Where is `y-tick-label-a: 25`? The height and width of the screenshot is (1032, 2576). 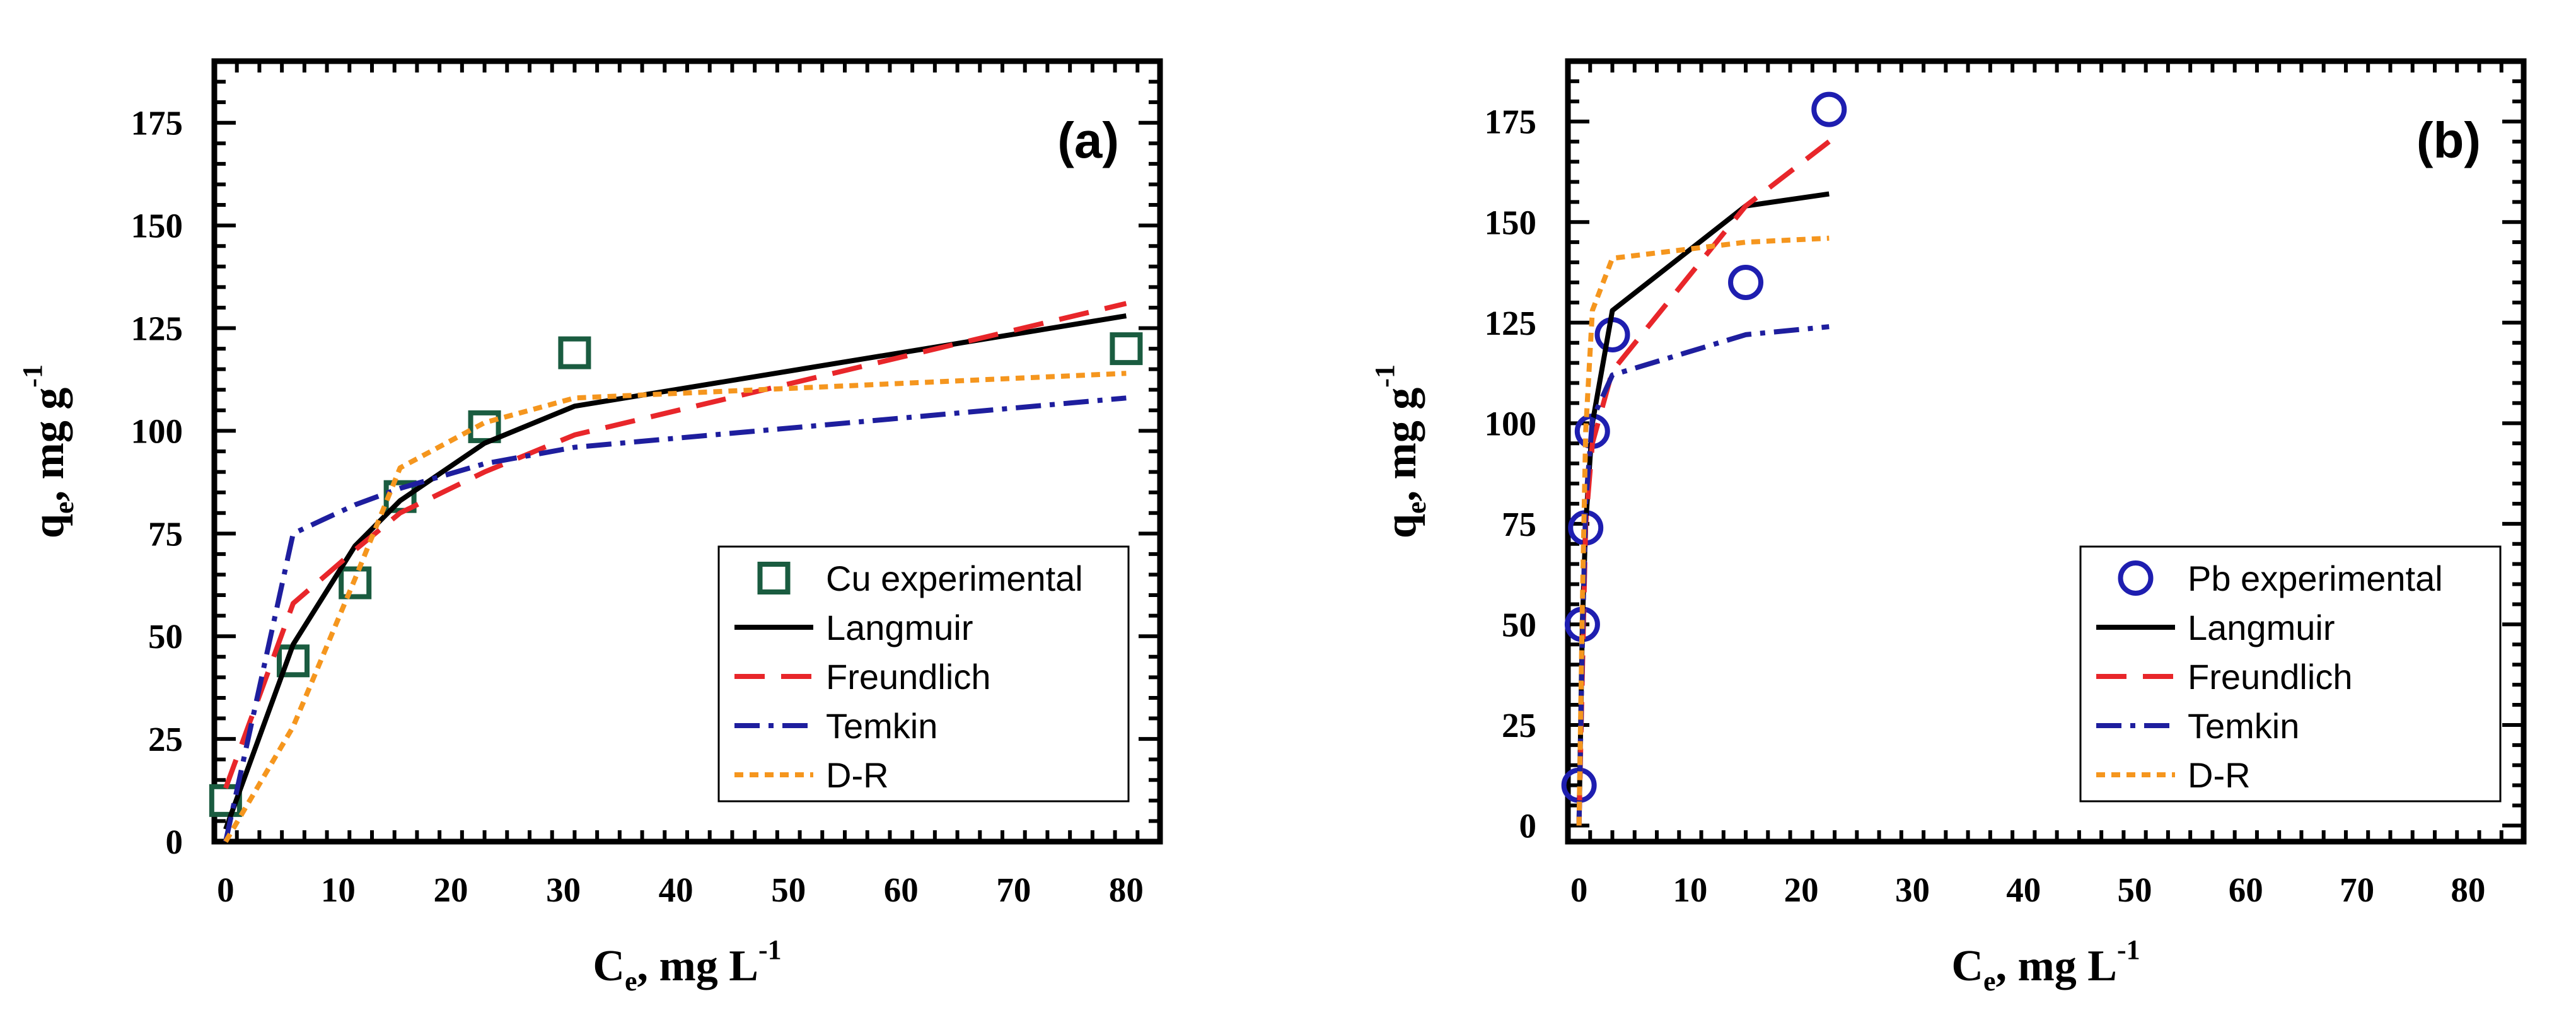 y-tick-label-a: 25 is located at coordinates (165, 739).